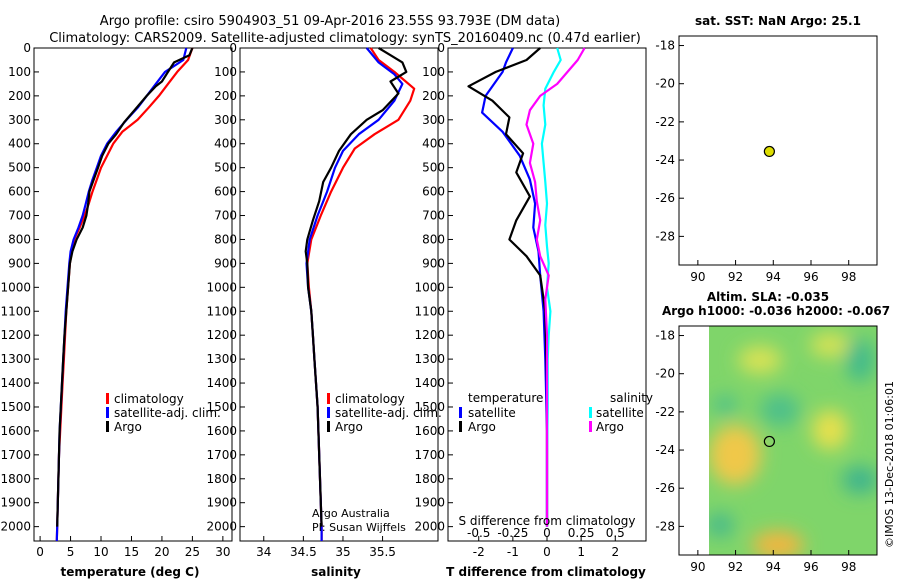 The image size is (900, 580). What do you see at coordinates (492, 413) in the screenshot?
I see `legend-label-satellite-t: satellite` at bounding box center [492, 413].